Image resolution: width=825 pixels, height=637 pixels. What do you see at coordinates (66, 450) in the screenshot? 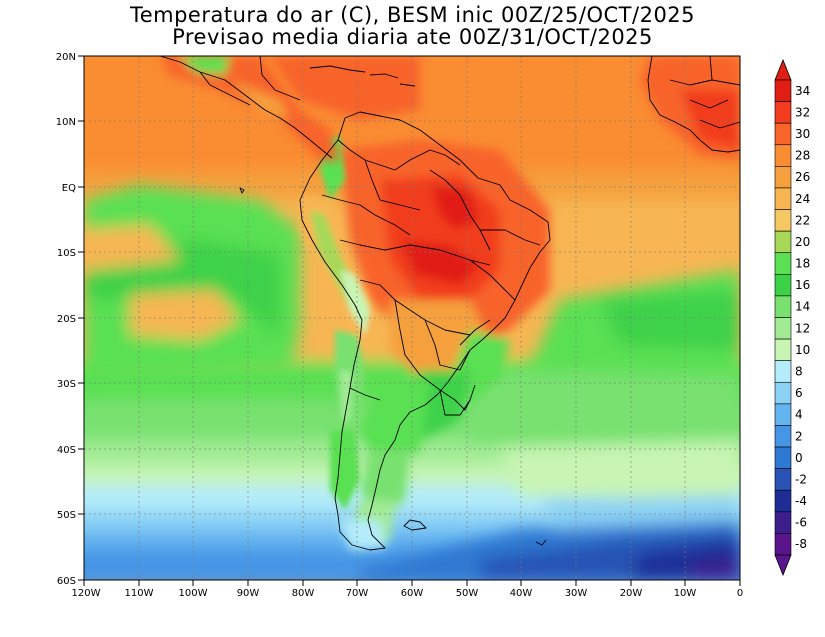
I see `lat-label: 40S` at bounding box center [66, 450].